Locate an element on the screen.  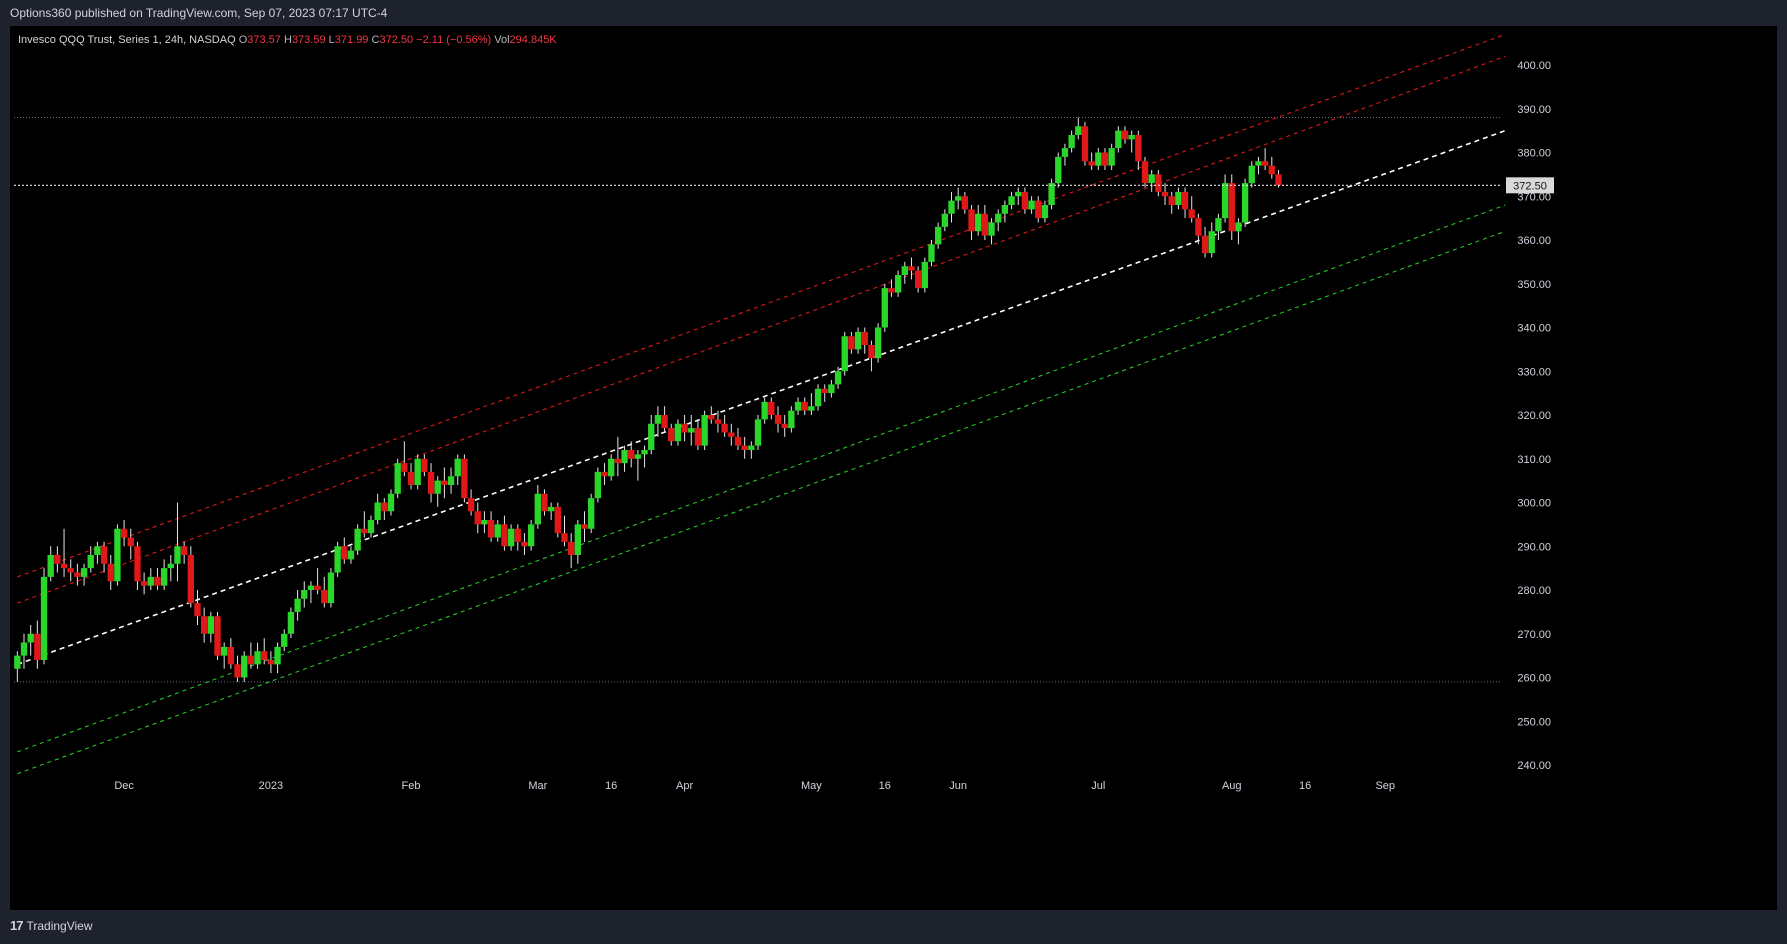
footer-brand: 17 TradingView is located at coordinates (51, 925).